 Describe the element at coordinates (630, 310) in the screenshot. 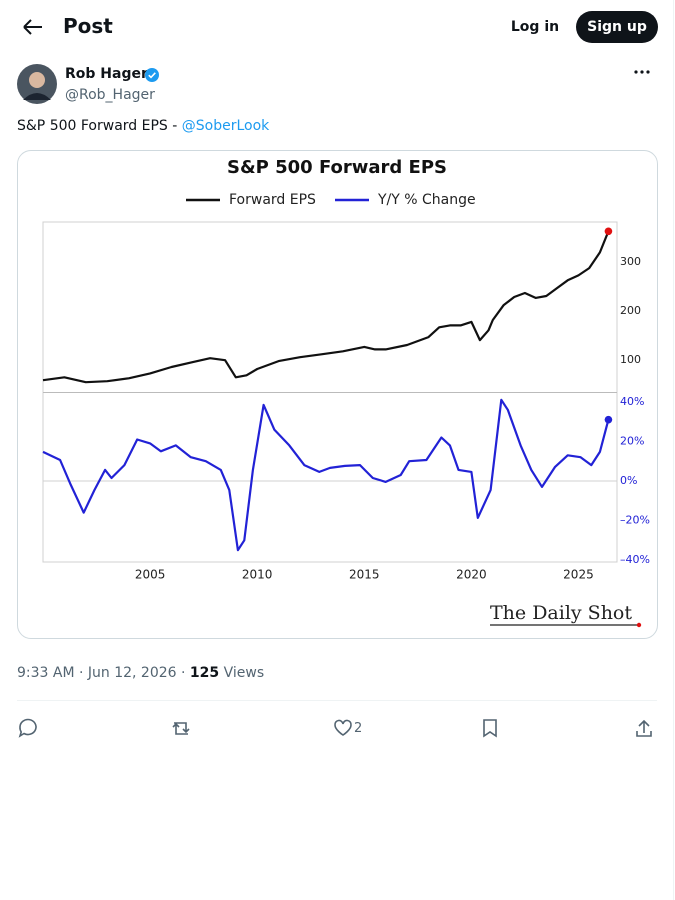

I see `y-tick-label: 200` at that location.